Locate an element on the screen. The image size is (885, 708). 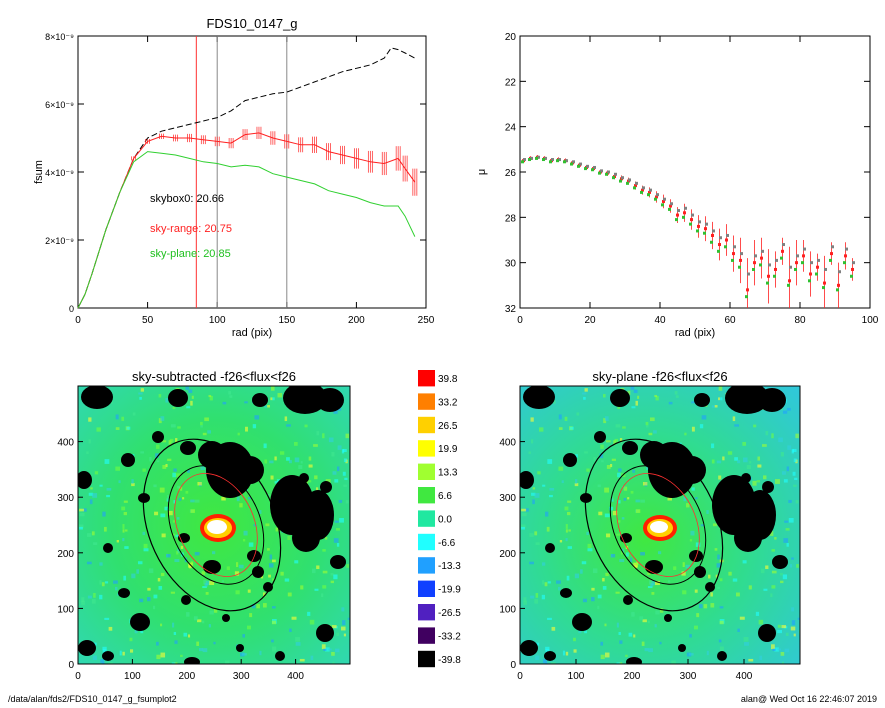
y-tick-label: 0 is located at coordinates (71, 309).